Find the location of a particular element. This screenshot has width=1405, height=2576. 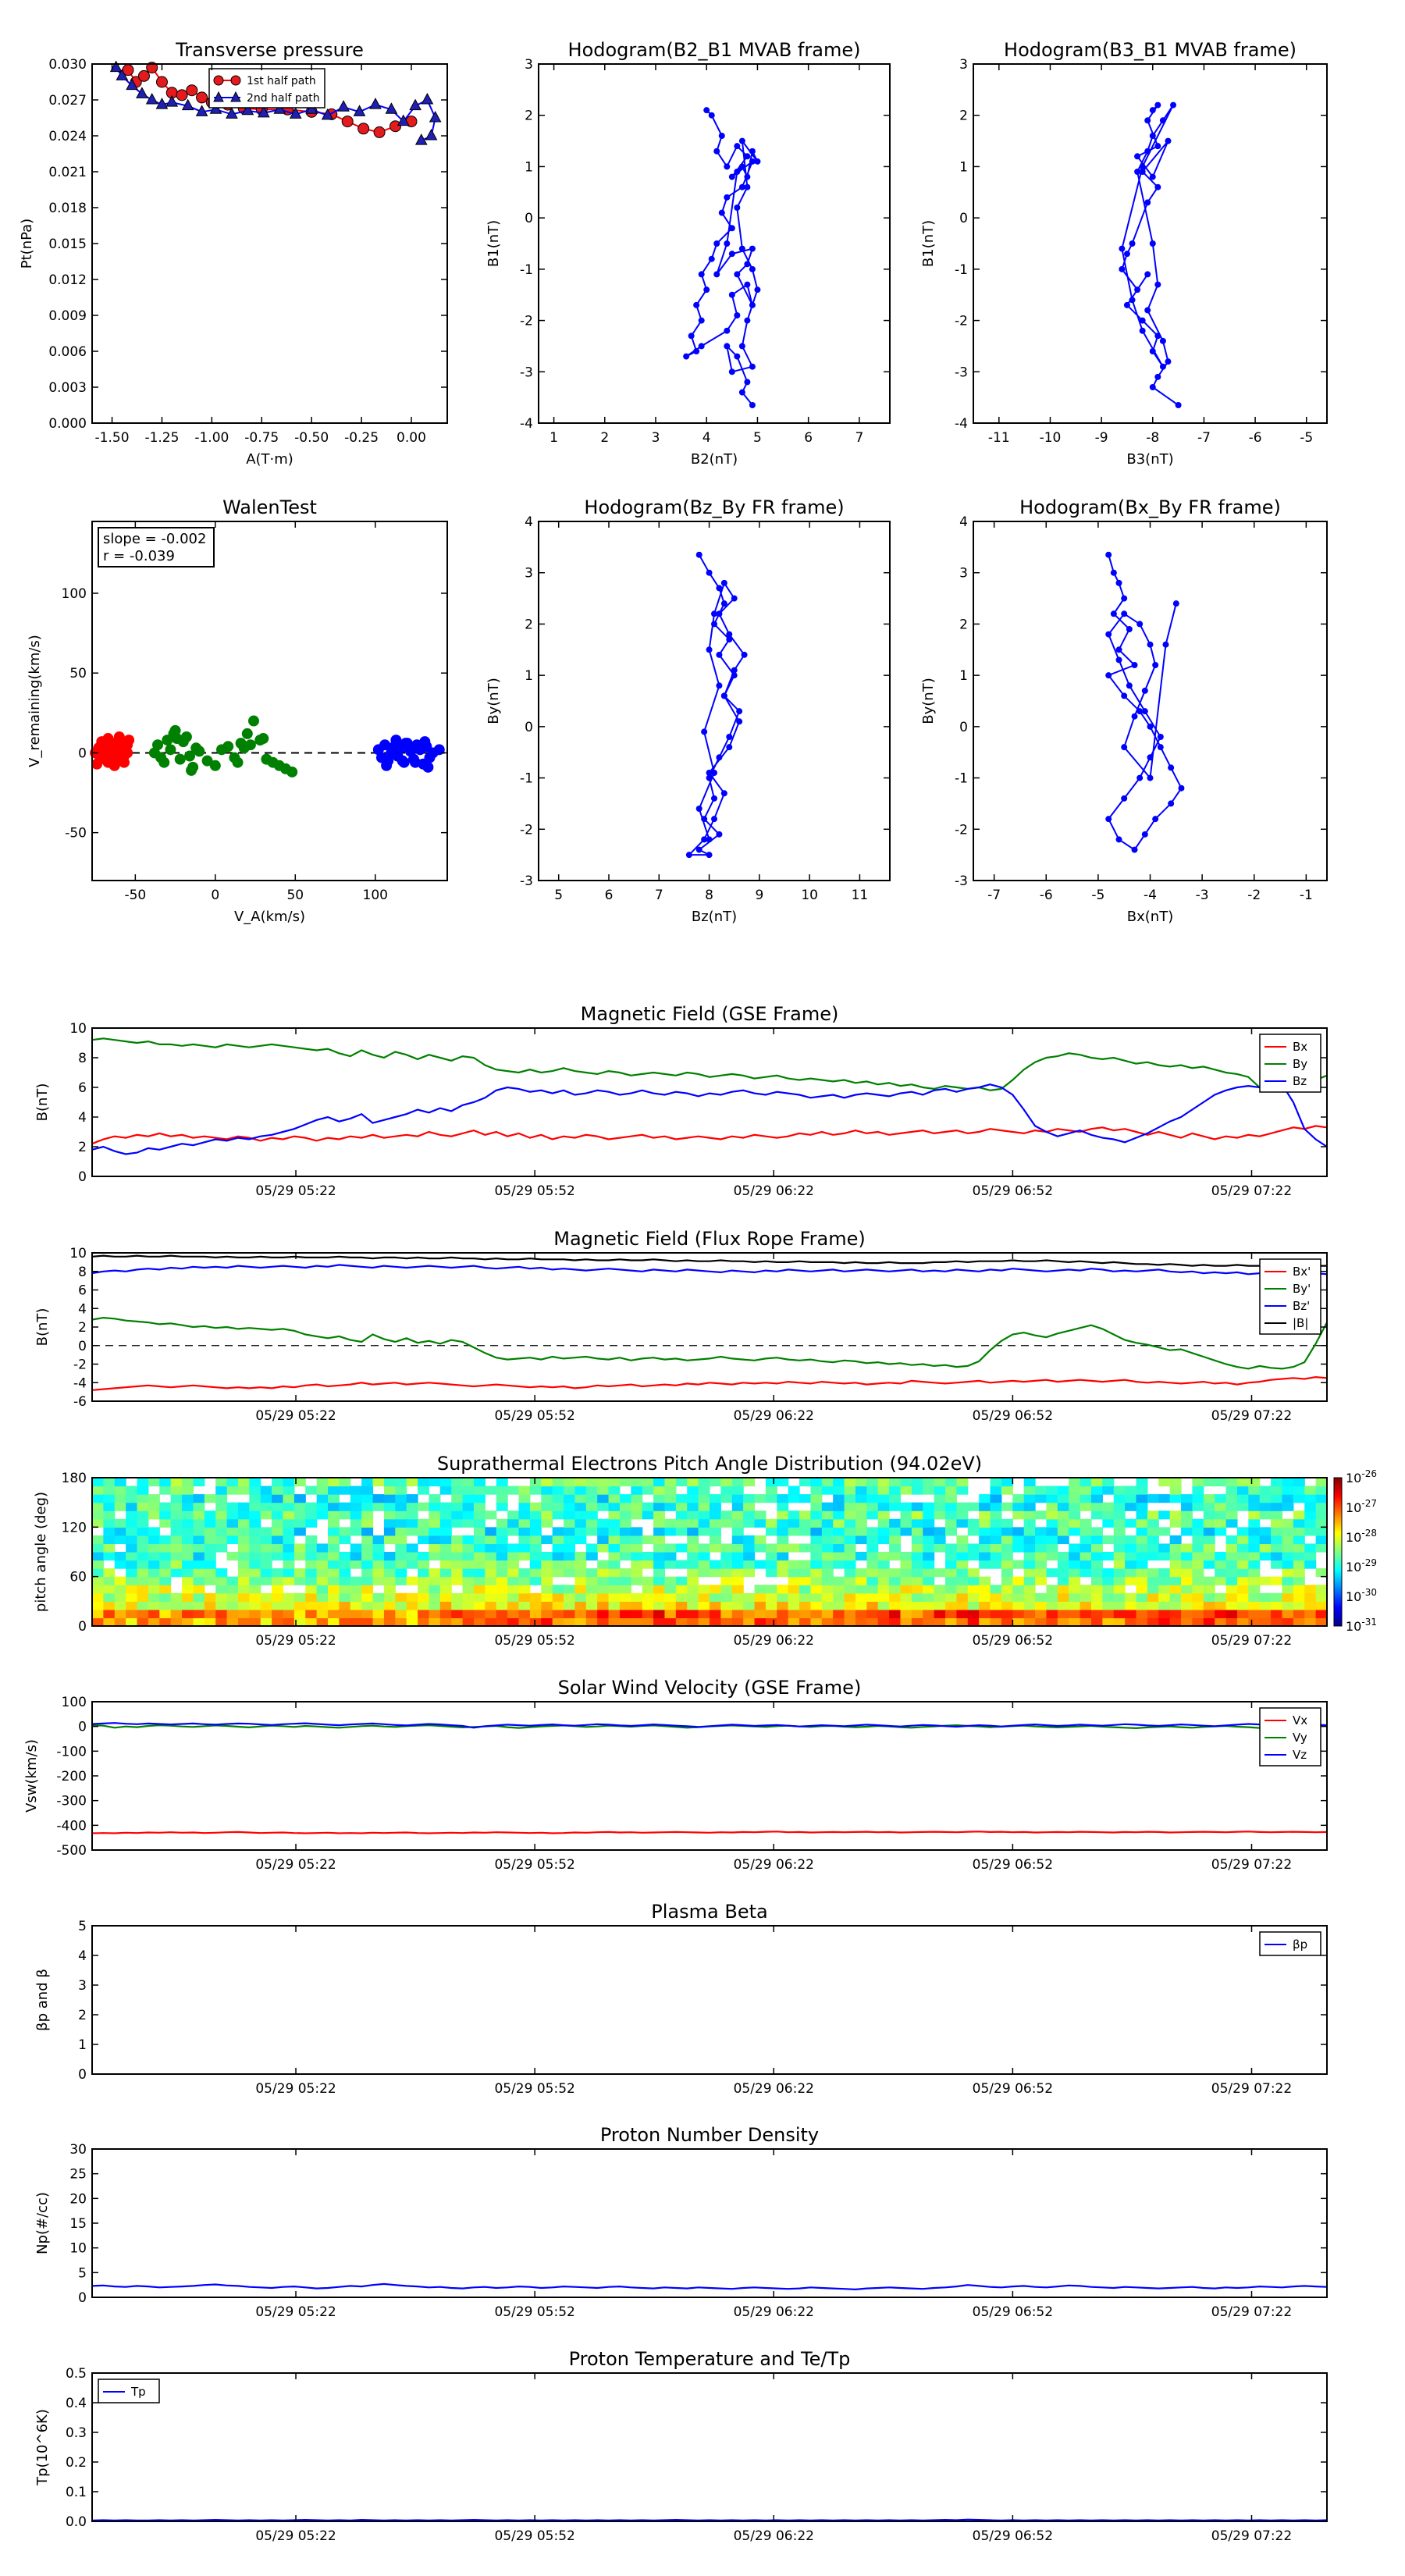

y-tick-label: -3 is located at coordinates (526, 372).